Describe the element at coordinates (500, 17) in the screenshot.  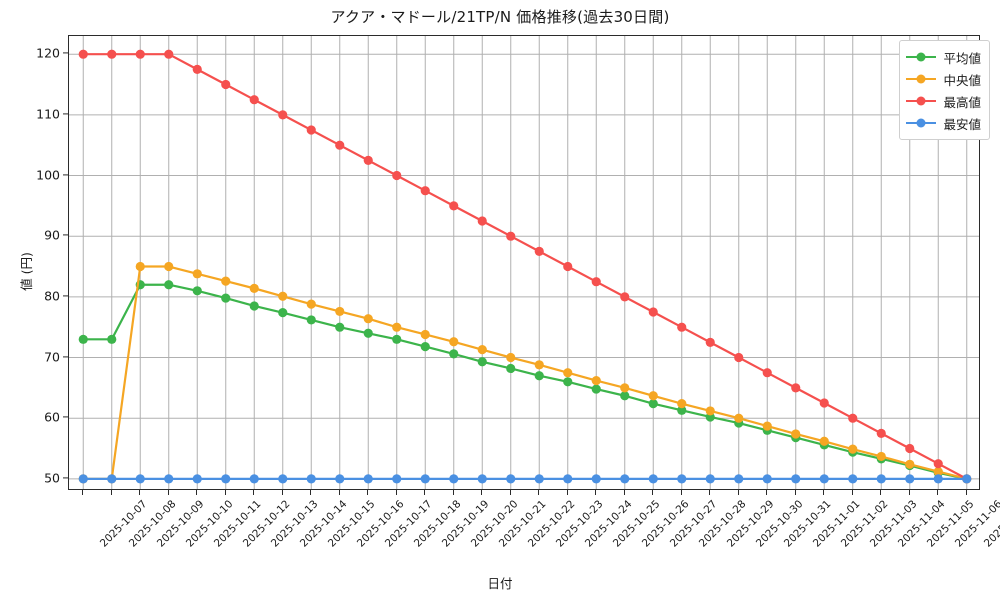
I see `chart-title: アクア・マドール/21TP/N 価格推移(過去30日間)` at that location.